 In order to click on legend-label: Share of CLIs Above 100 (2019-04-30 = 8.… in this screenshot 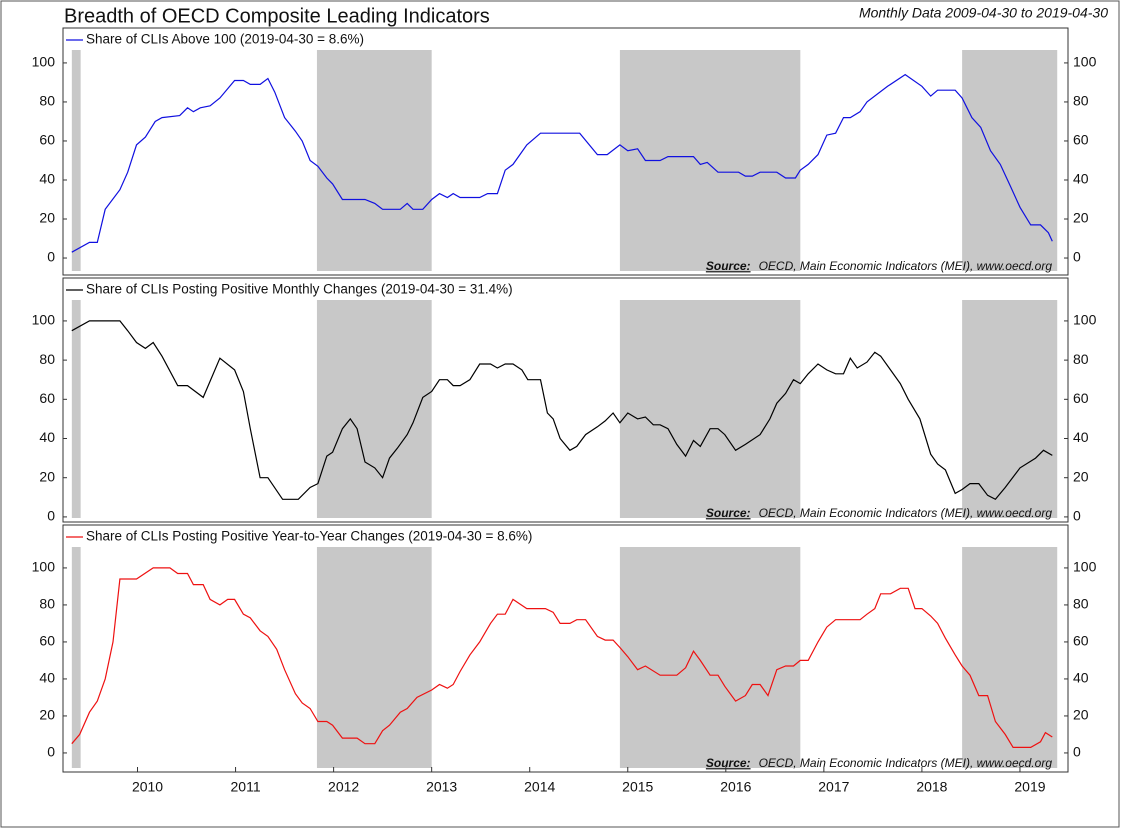, I will do `click(225, 39)`.